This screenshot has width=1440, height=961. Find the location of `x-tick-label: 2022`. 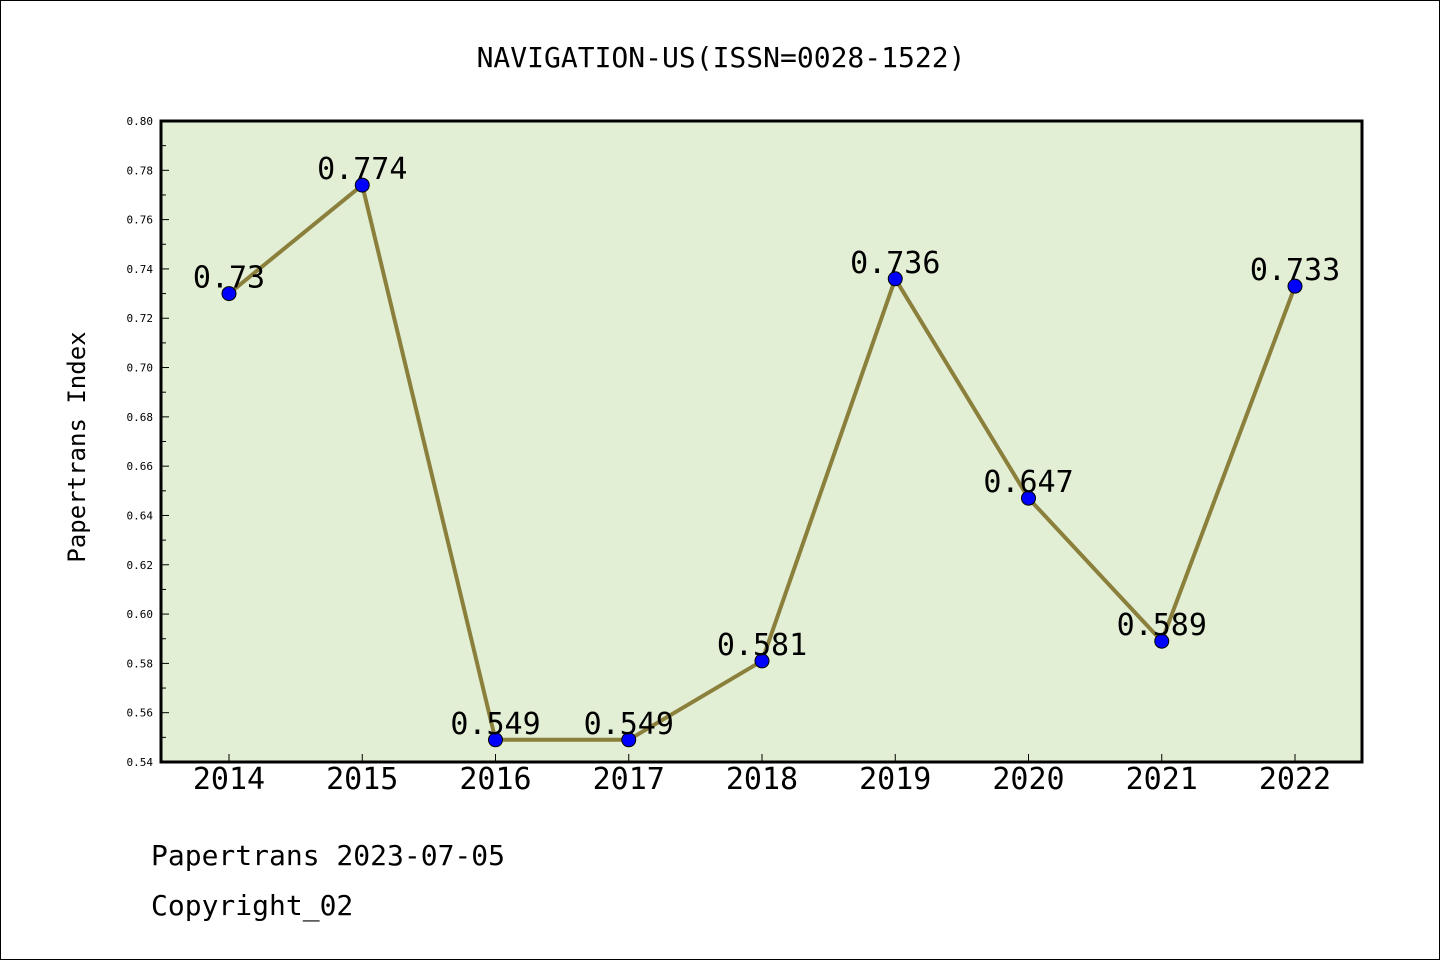

x-tick-label: 2022 is located at coordinates (1295, 779).